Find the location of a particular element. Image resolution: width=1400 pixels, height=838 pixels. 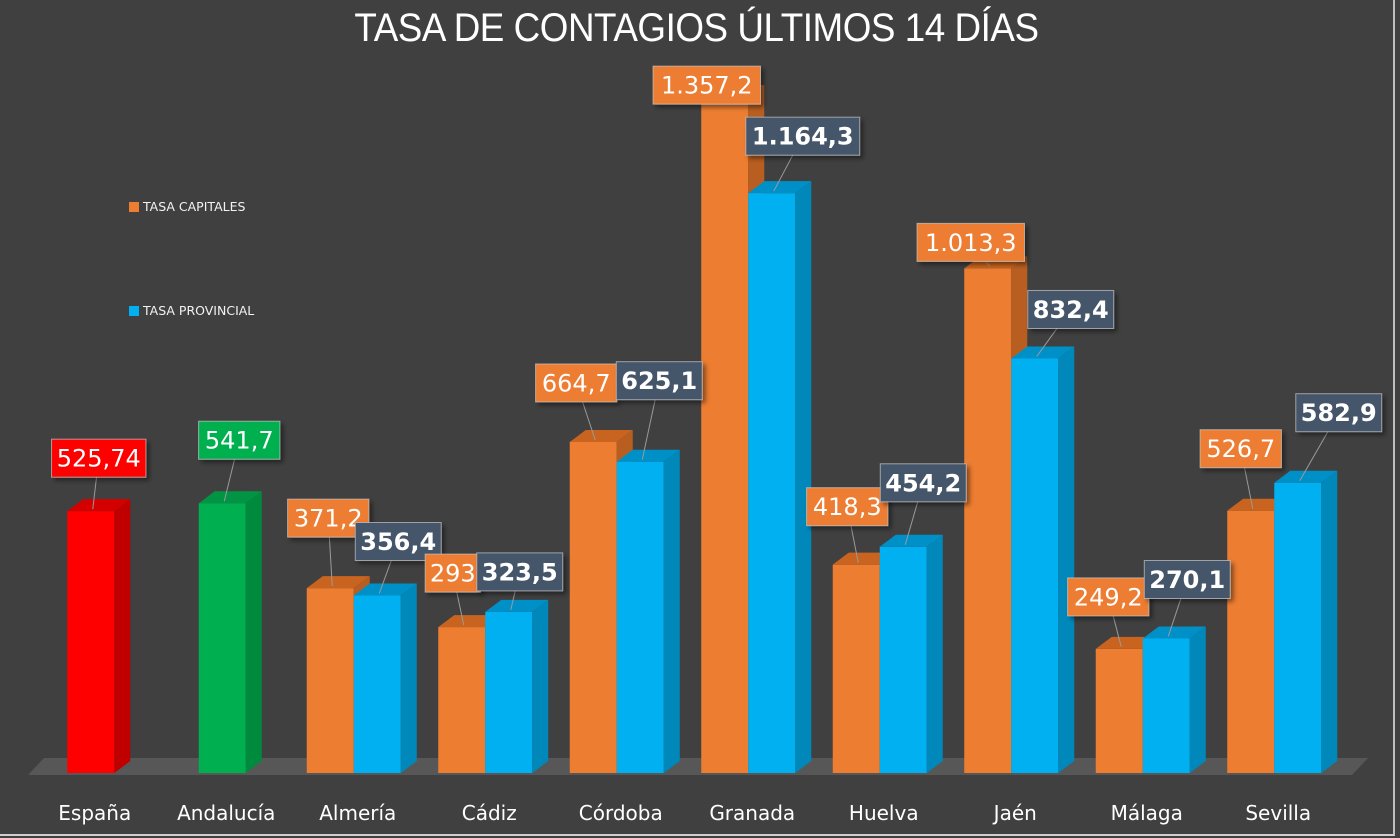

data-label-sevilla-capitales: 526,7 is located at coordinates (1240, 449).